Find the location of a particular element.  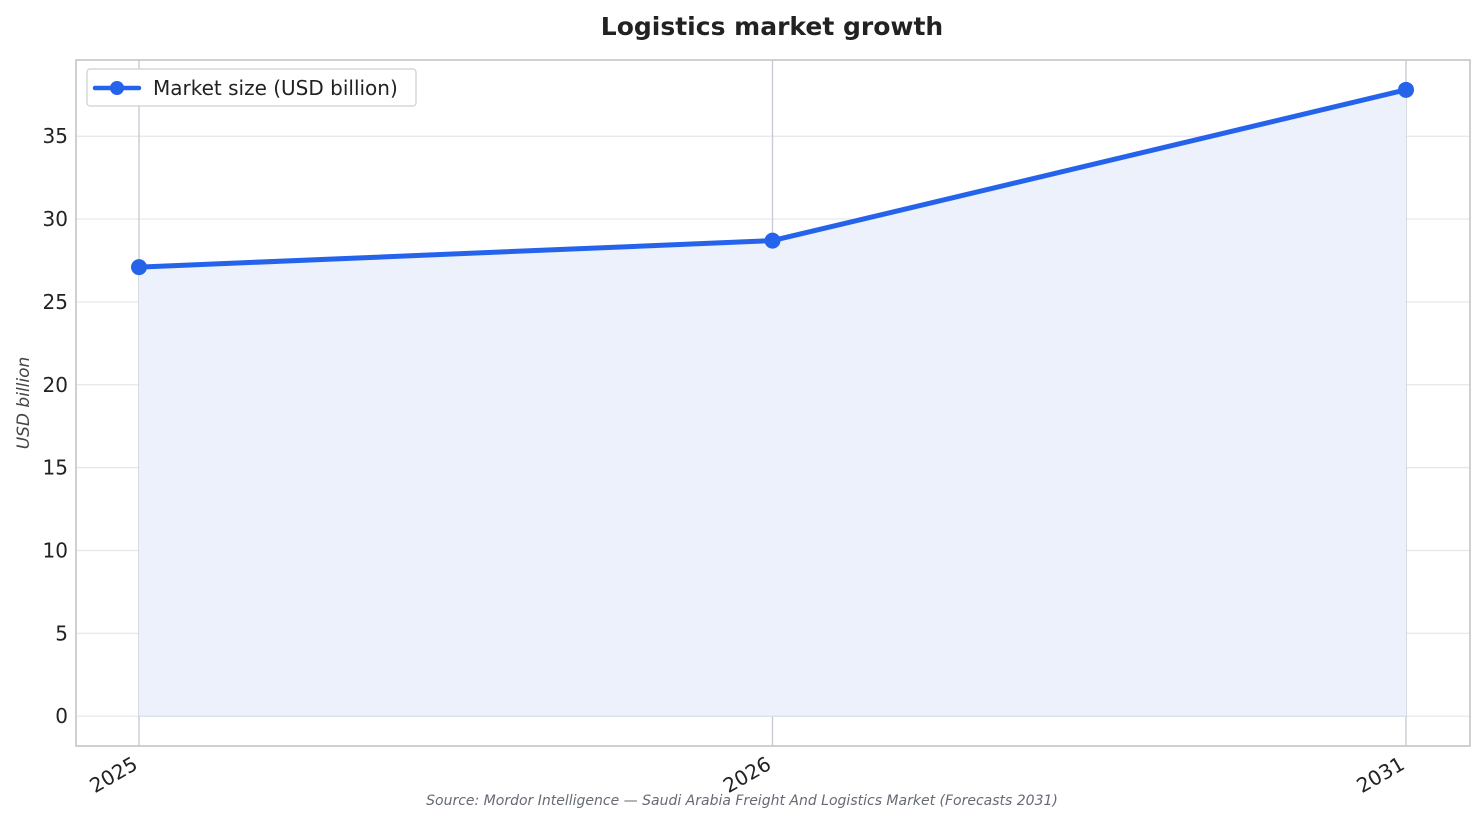

x-tick-label: 2026 is located at coordinates (747, 775).